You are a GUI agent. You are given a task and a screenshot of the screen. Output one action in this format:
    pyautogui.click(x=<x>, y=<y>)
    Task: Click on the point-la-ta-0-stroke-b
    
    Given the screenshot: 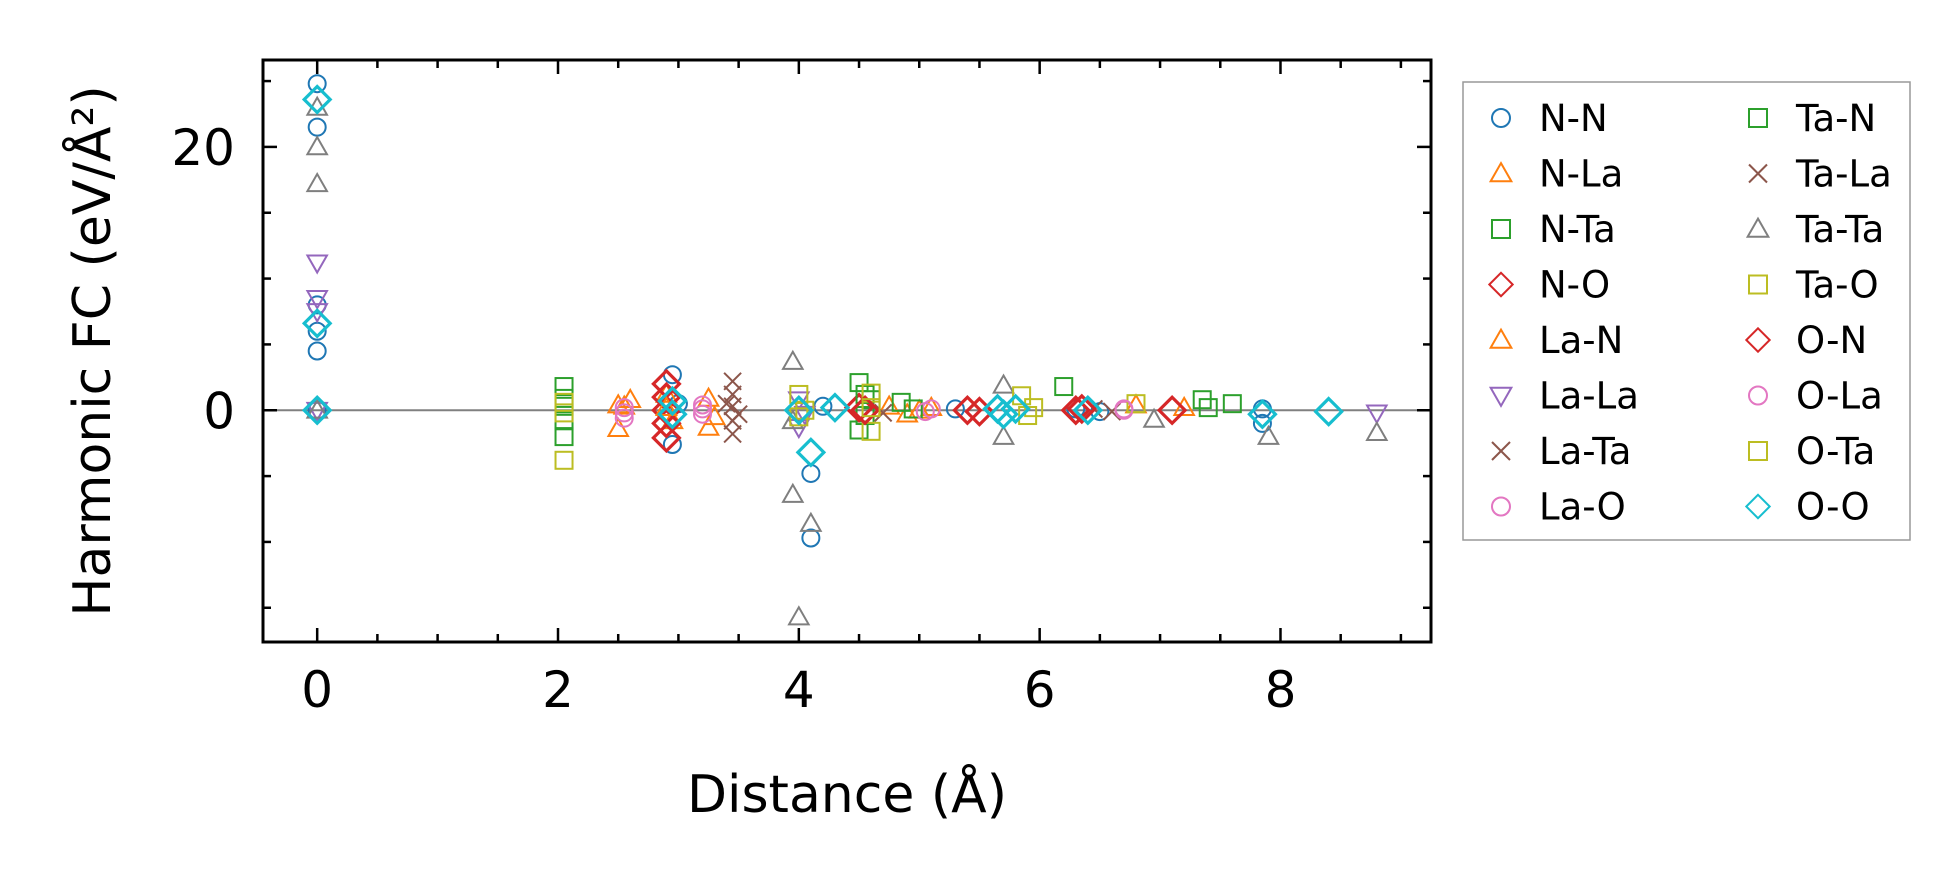 What is the action you would take?
    pyautogui.click(x=732, y=381)
    